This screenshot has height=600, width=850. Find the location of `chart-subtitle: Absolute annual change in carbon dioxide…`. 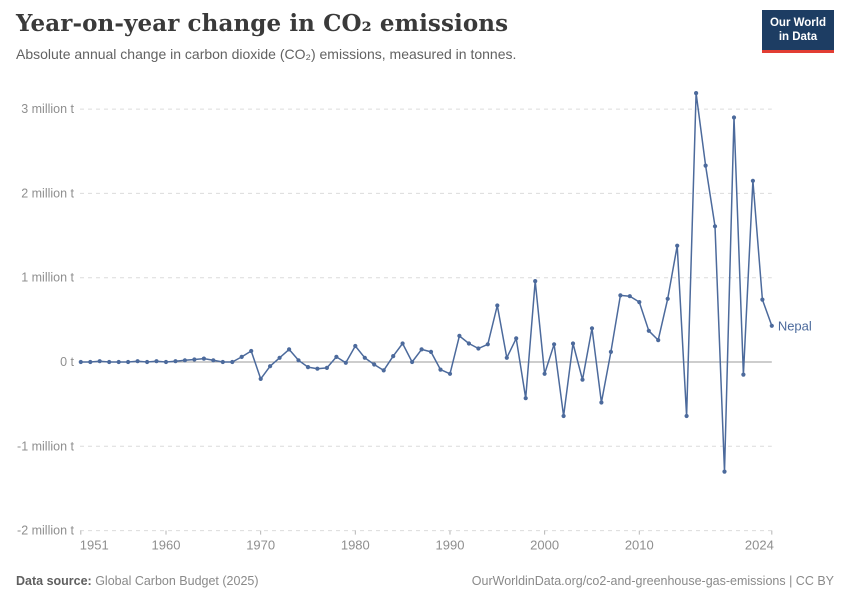

chart-subtitle: Absolute annual change in carbon dioxide… is located at coordinates (266, 54).